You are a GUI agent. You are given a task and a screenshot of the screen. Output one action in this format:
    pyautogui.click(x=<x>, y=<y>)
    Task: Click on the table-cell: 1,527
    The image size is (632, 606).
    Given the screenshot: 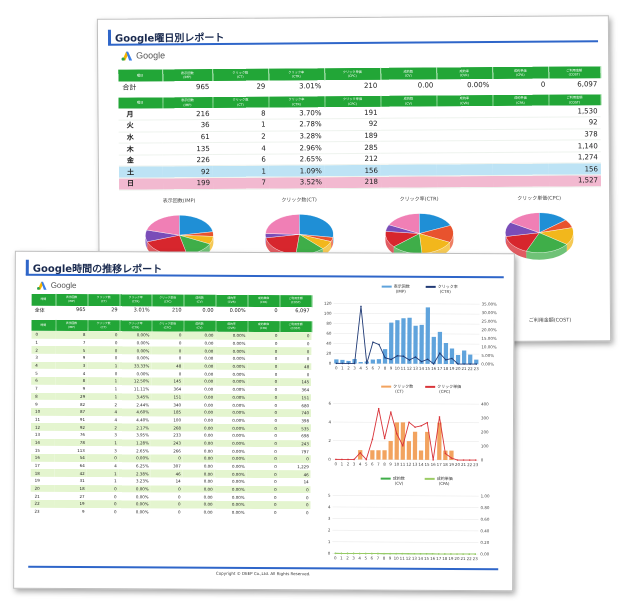 What is the action you would take?
    pyautogui.click(x=575, y=180)
    